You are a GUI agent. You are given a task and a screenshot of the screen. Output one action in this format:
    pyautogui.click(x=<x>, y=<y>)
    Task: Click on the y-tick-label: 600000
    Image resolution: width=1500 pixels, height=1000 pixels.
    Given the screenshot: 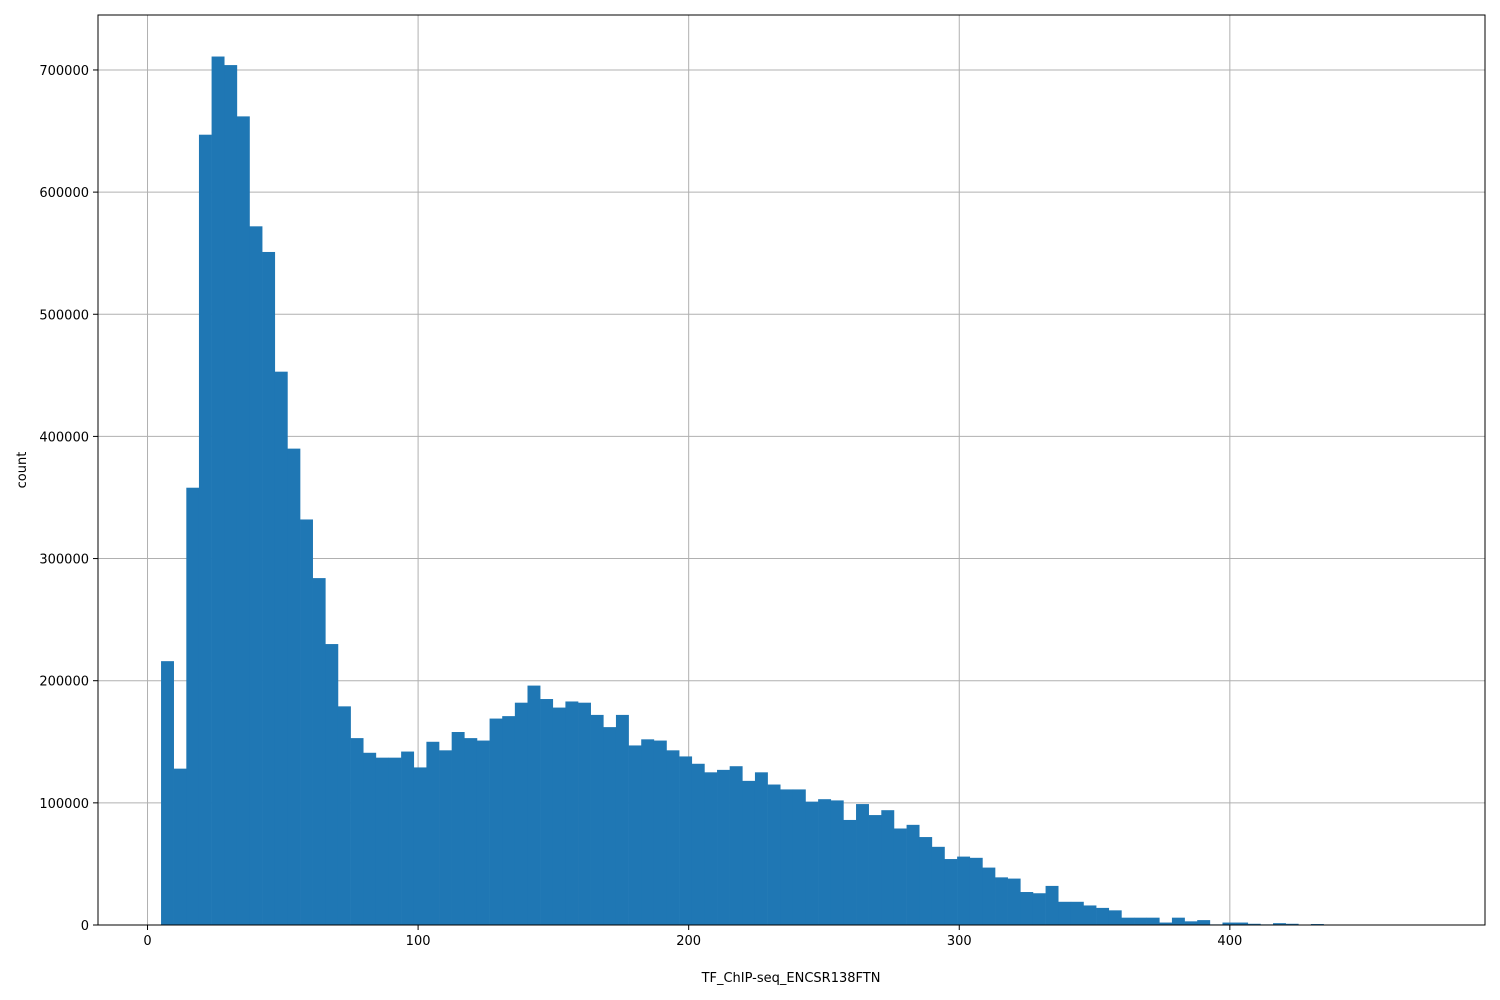 What is the action you would take?
    pyautogui.click(x=64, y=193)
    